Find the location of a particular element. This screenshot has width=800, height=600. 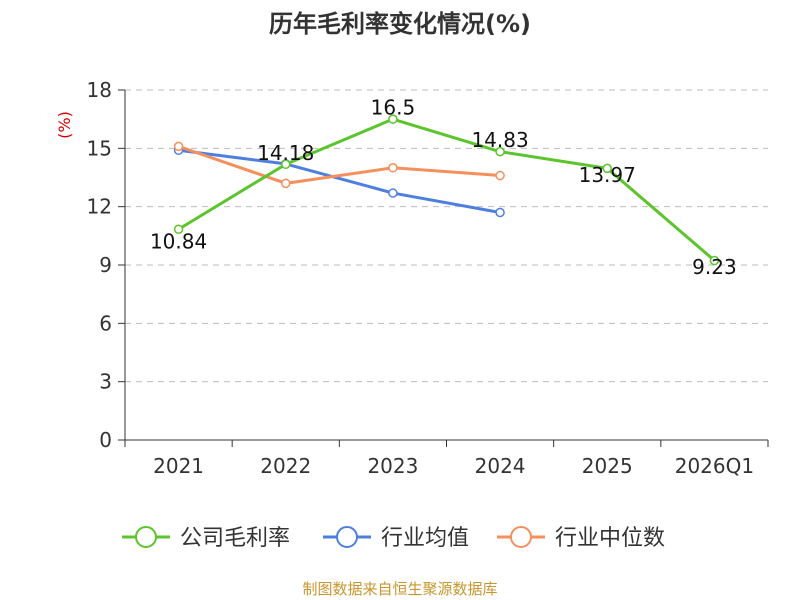

x-tick-label: 2024 is located at coordinates (500, 466).